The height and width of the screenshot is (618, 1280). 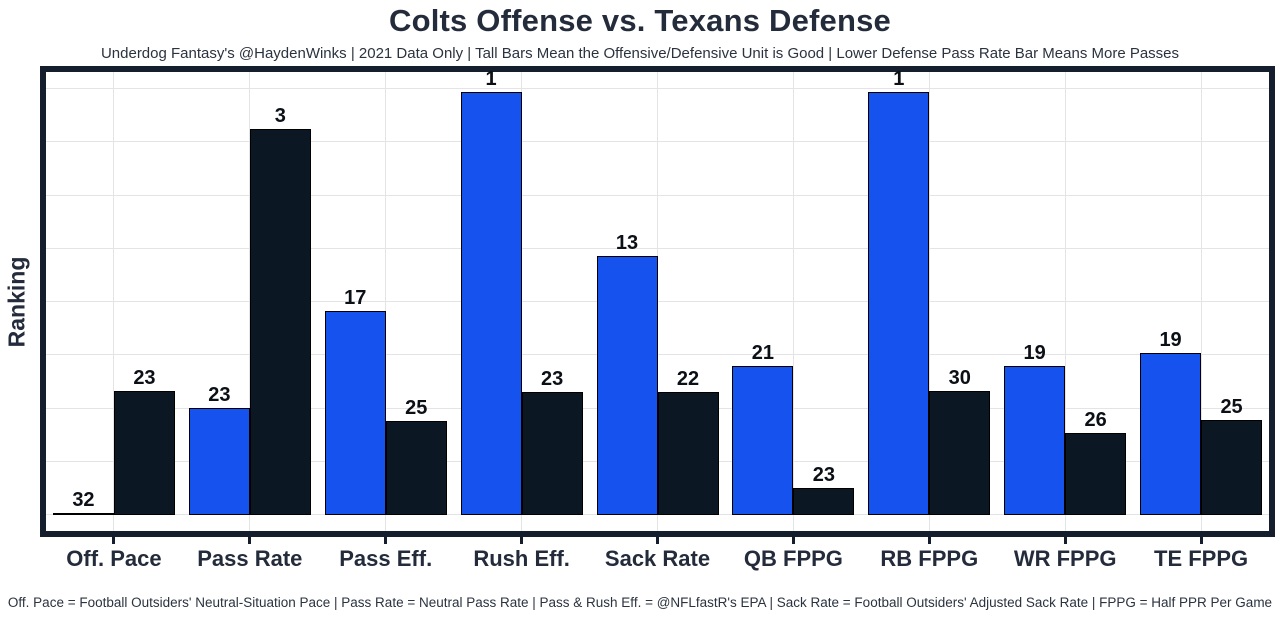 I want to click on bar-colts-offense-rush-eff, so click(x=491, y=303).